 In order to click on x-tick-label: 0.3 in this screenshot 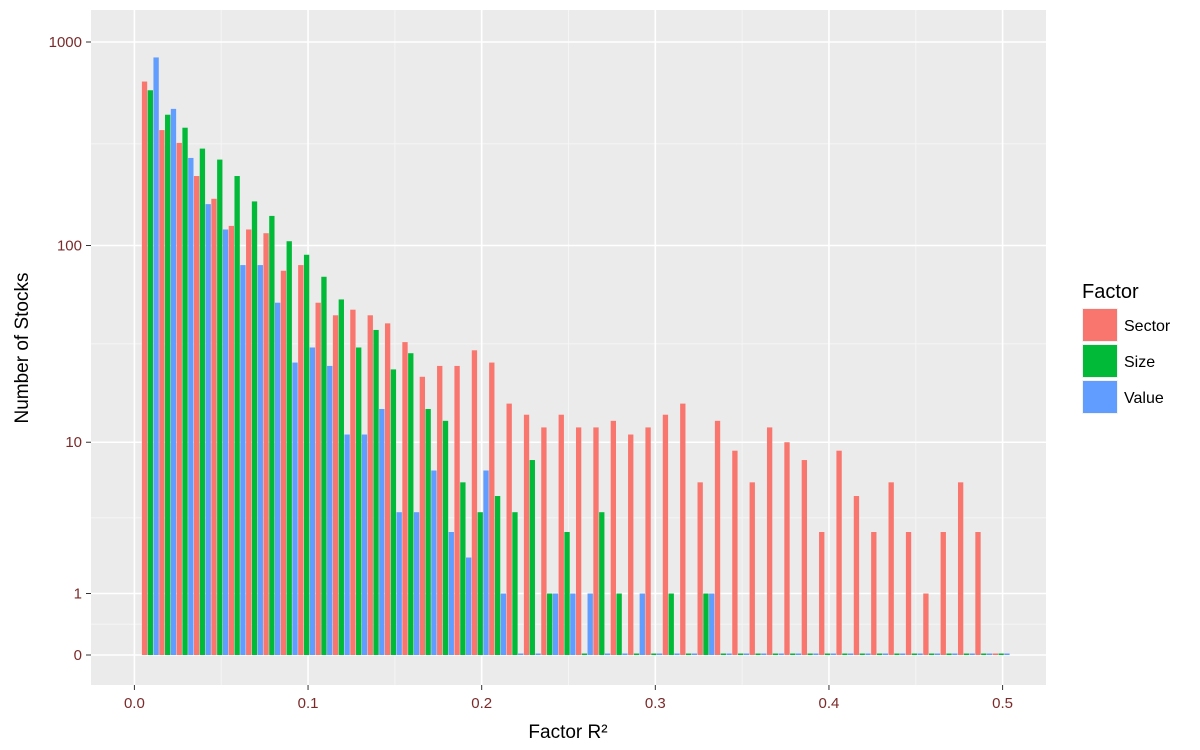, I will do `click(655, 703)`.